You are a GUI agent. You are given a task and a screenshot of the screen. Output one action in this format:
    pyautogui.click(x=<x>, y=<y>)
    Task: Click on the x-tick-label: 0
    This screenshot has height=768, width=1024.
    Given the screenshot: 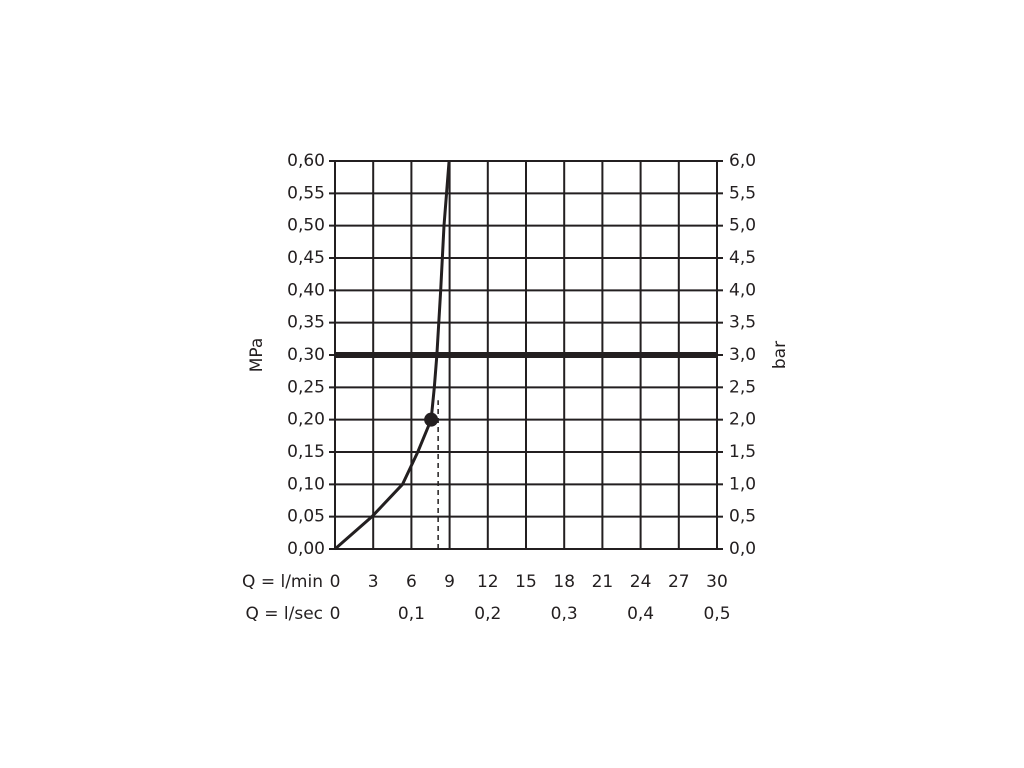 What is the action you would take?
    pyautogui.click(x=335, y=582)
    